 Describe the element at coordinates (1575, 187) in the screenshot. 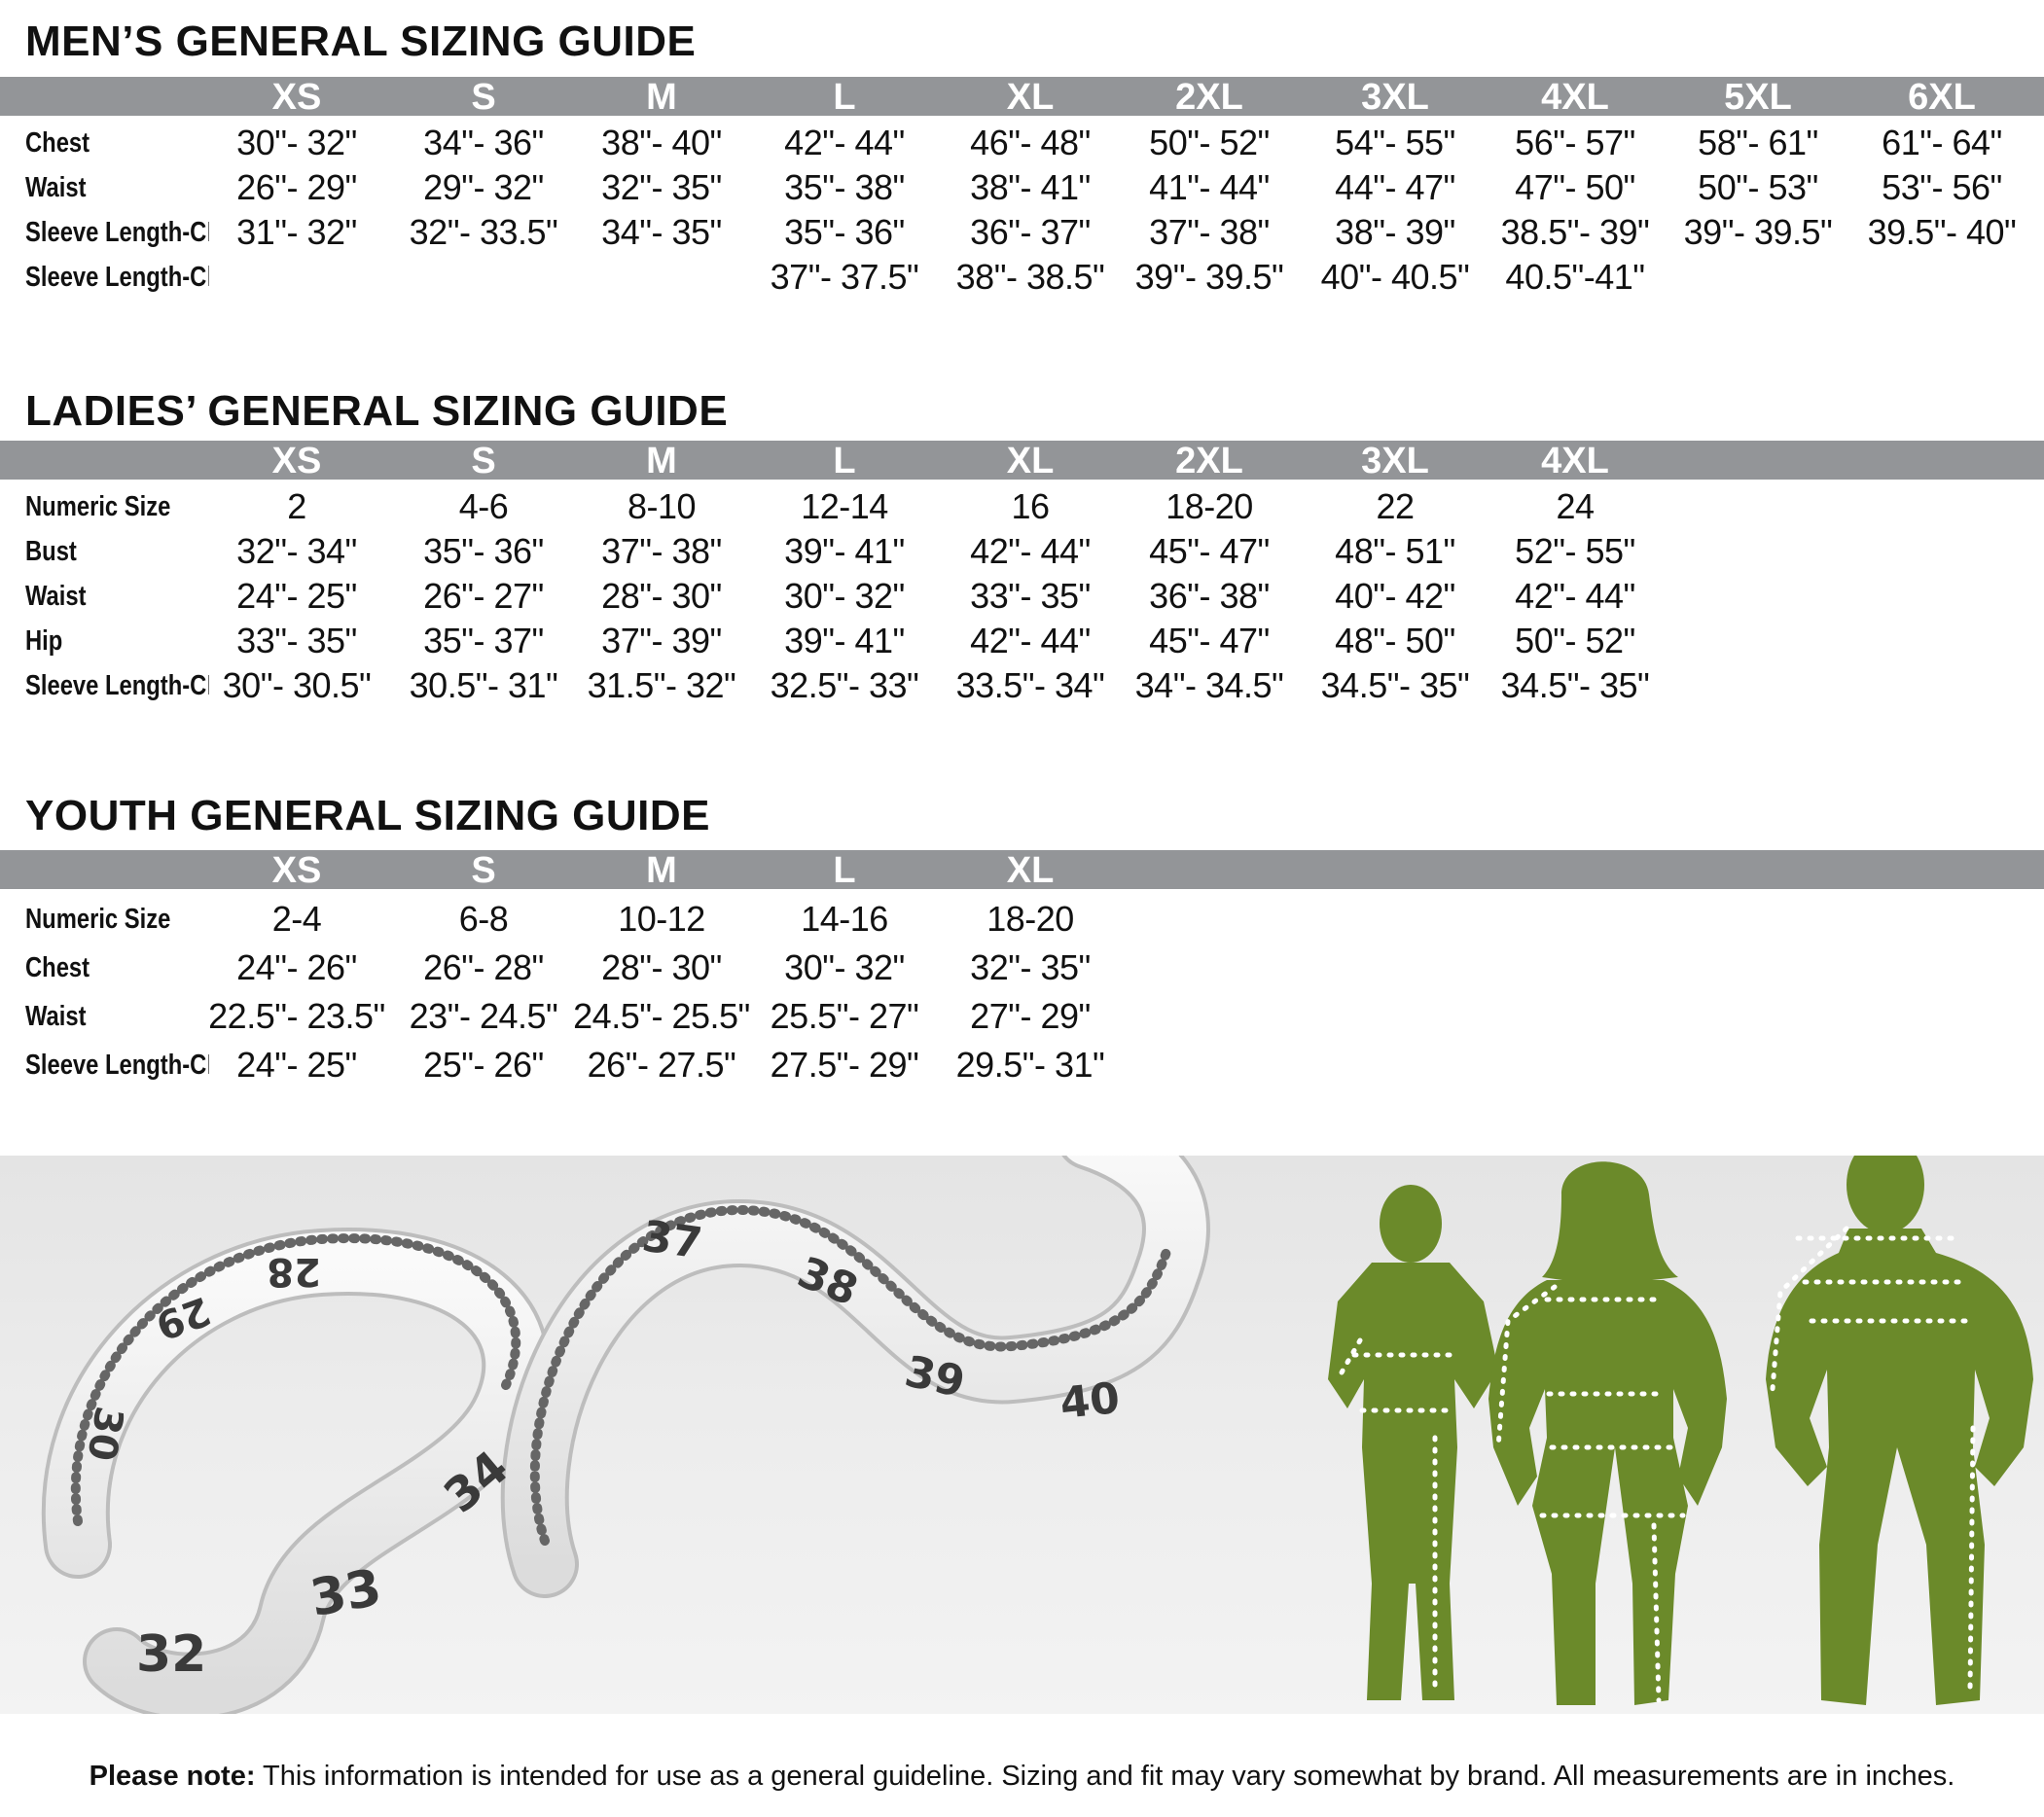

I see `table-cell: 47"- 50"` at that location.